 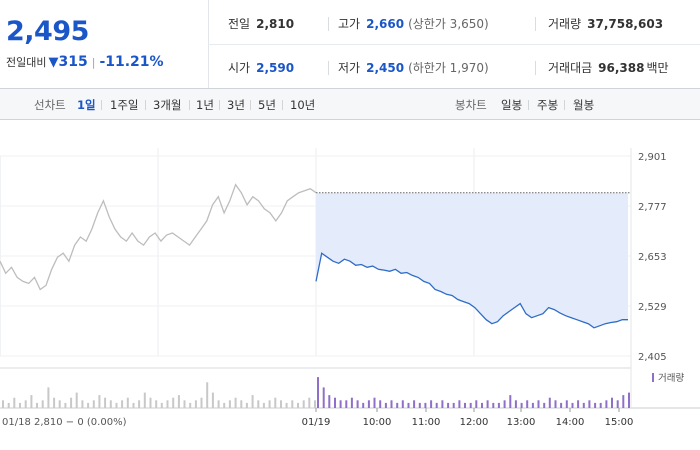 I want to click on x-axis-ticks: 01/19 10:00 11:00 12:00 13:00 14:00 15:00, so click(x=467, y=418).